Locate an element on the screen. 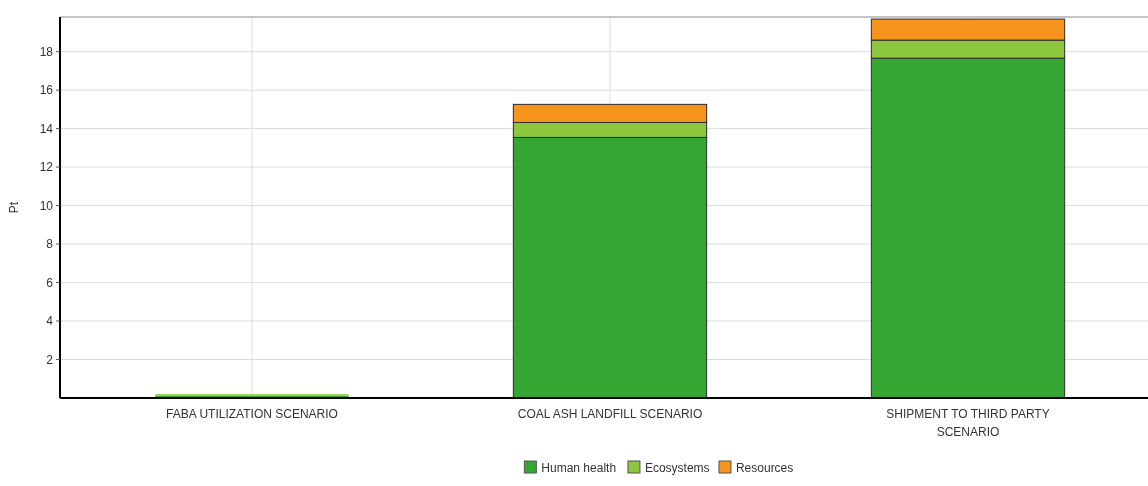  legend-label: Resources is located at coordinates (764, 468).